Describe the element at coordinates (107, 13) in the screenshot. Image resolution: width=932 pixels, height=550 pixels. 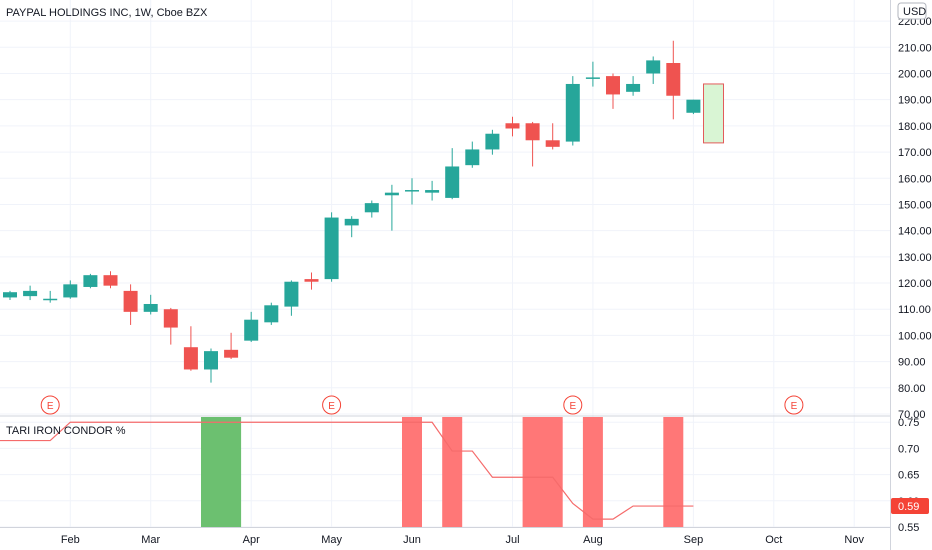
I see `chart-title: PAYPAL HOLDINGS INC, 1W, Cboe BZX` at that location.